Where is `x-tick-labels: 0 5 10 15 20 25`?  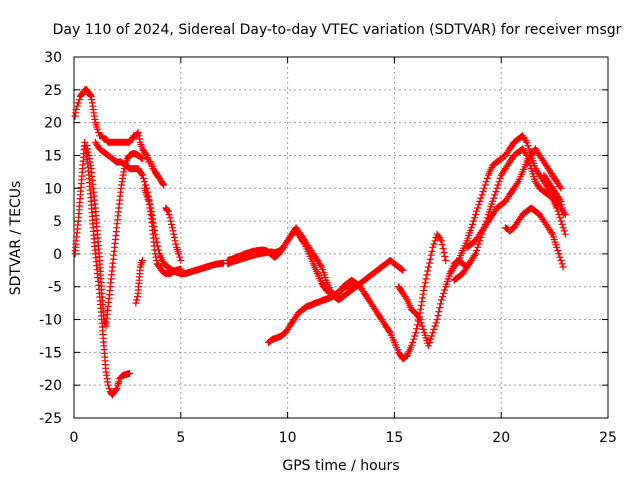 x-tick-labels: 0 5 10 15 20 25 is located at coordinates (343, 438).